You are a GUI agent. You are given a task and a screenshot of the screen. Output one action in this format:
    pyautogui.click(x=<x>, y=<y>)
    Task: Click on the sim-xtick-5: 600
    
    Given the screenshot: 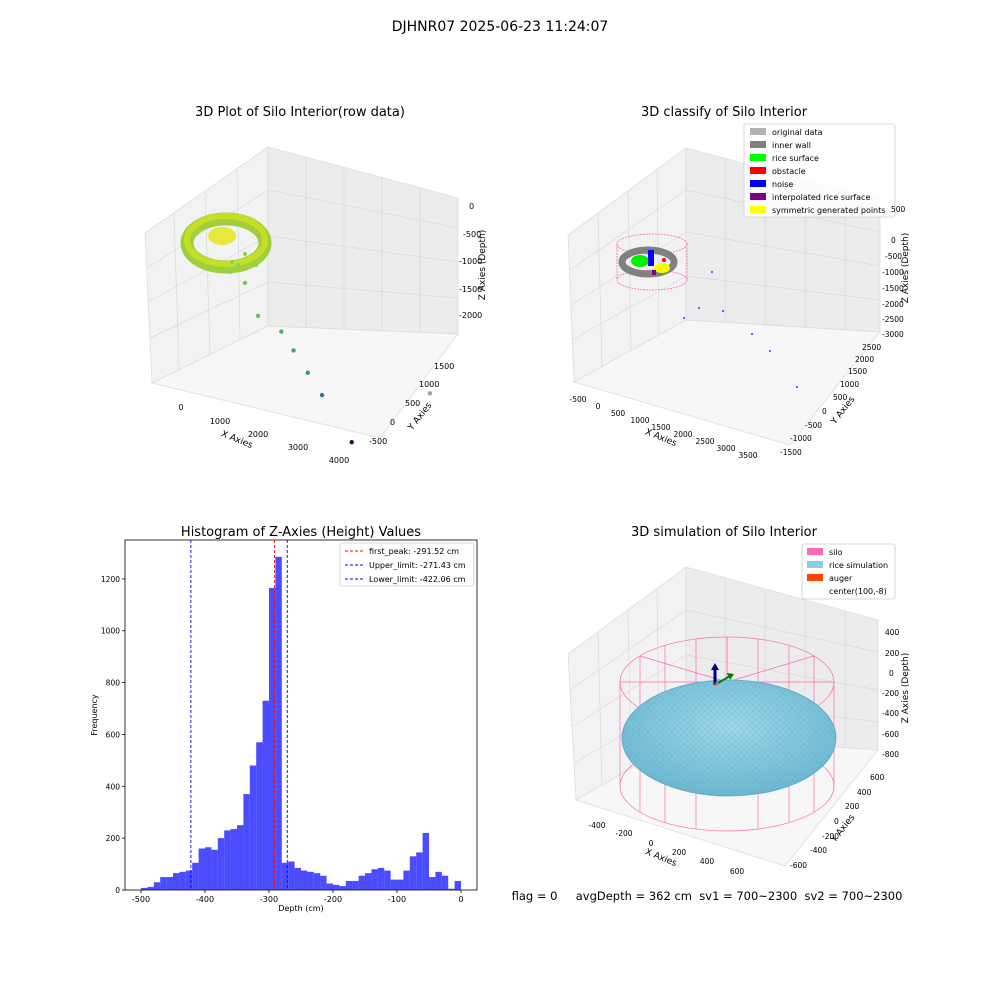 What is the action you would take?
    pyautogui.click(x=737, y=871)
    